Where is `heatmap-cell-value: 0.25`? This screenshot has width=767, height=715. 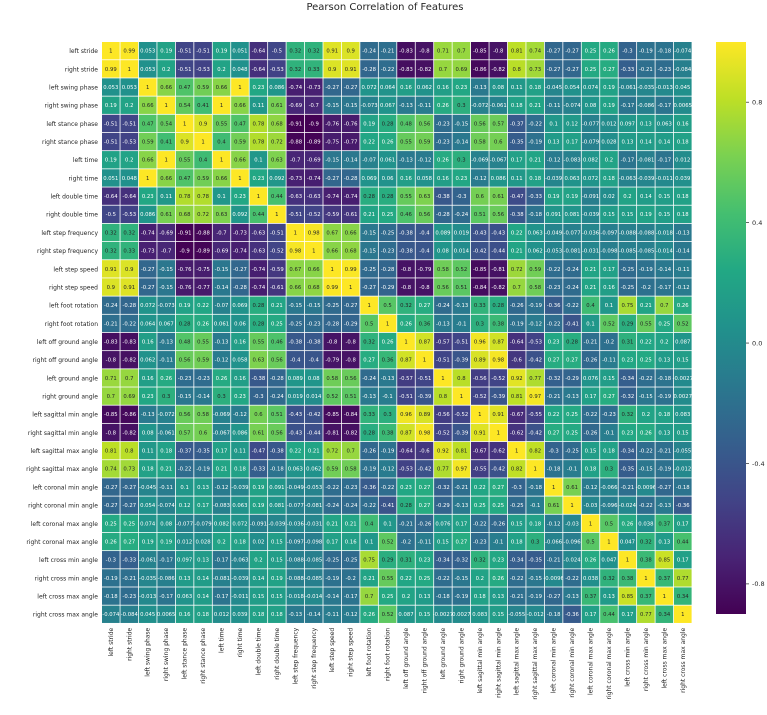
heatmap-cell-value: 0.25 is located at coordinates (425, 579).